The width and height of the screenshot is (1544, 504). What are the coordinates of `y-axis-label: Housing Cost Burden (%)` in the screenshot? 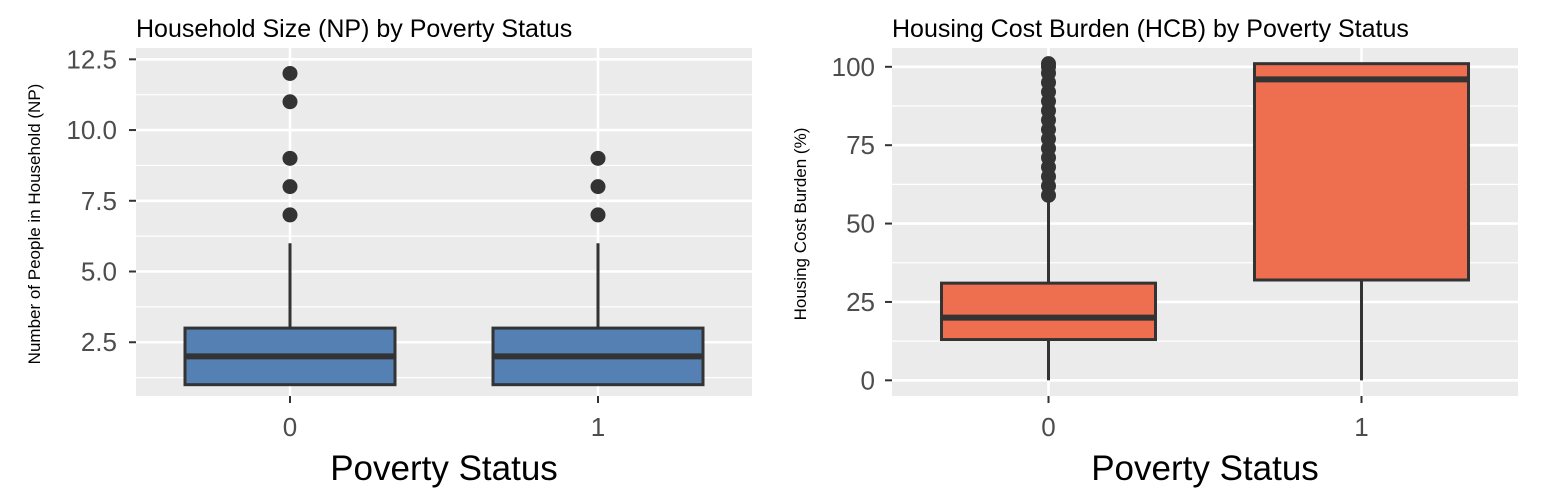 It's located at (800, 224).